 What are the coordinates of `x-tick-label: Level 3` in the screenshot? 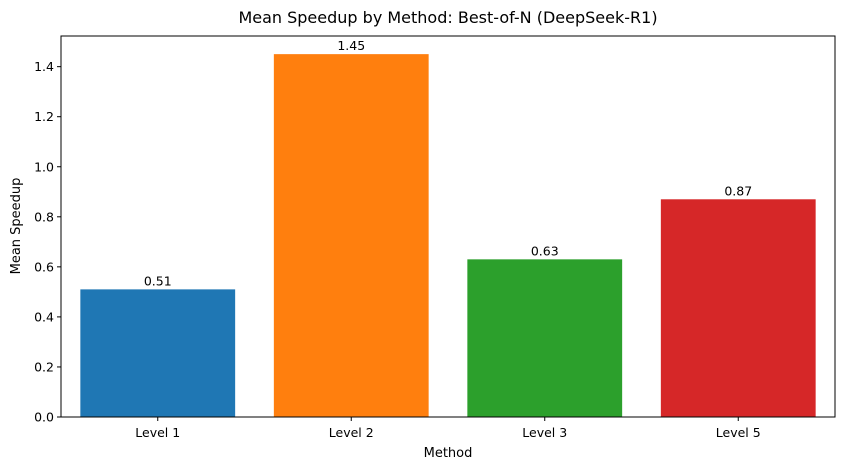 It's located at (544, 432).